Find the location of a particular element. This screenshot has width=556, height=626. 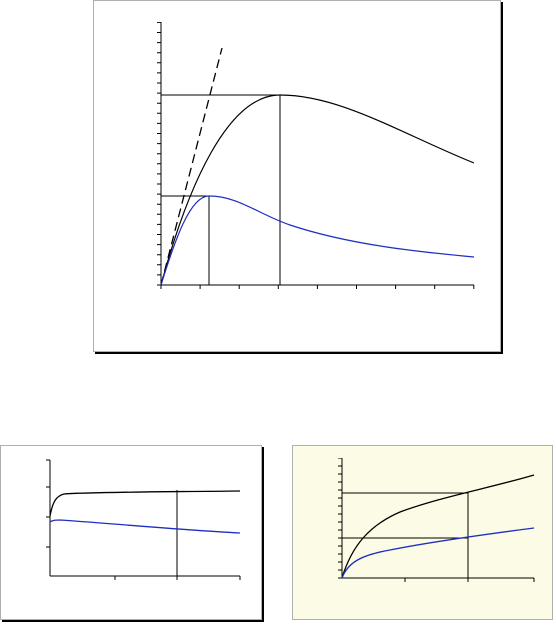

bottom-left-panel is located at coordinates (132, 533).